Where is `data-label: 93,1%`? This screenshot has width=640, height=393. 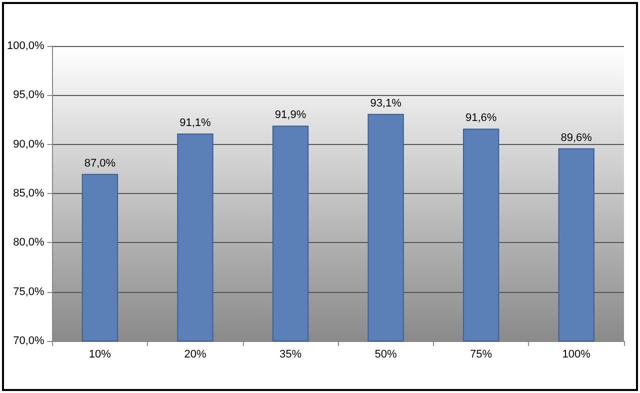
data-label: 93,1% is located at coordinates (386, 103).